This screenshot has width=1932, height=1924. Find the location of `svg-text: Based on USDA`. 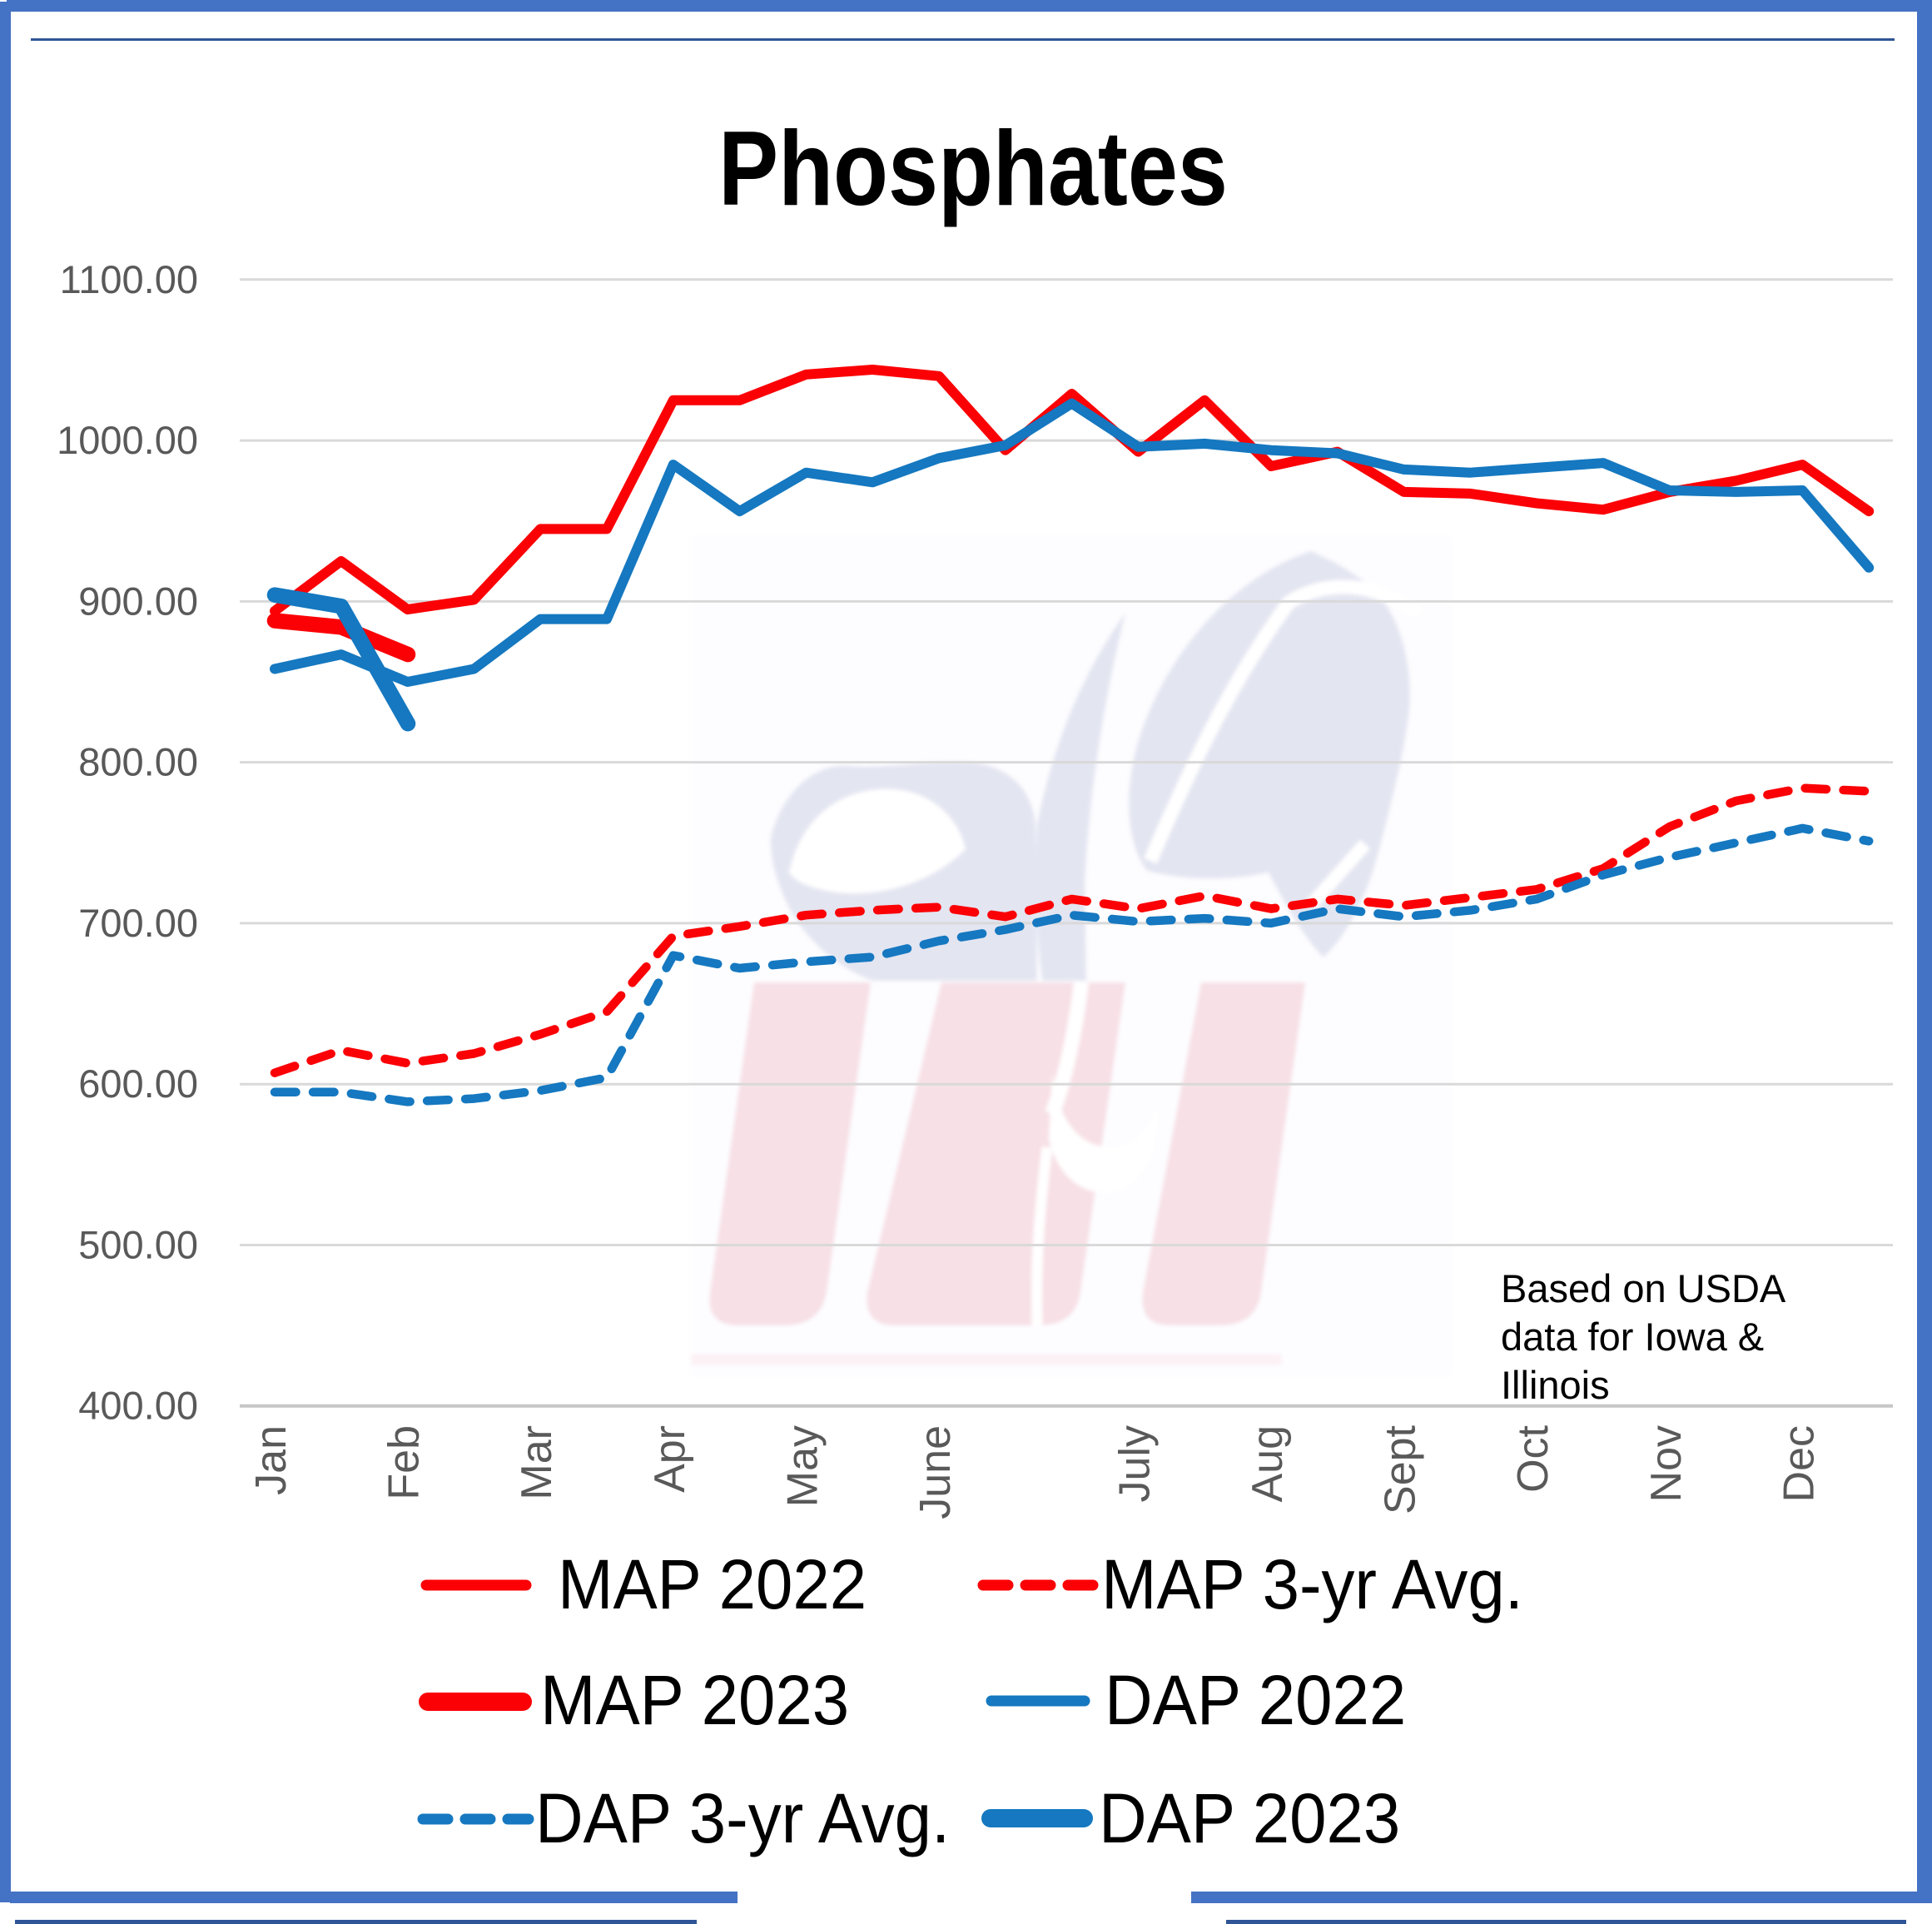

svg-text: Based on USDA is located at coordinates (1643, 1288).